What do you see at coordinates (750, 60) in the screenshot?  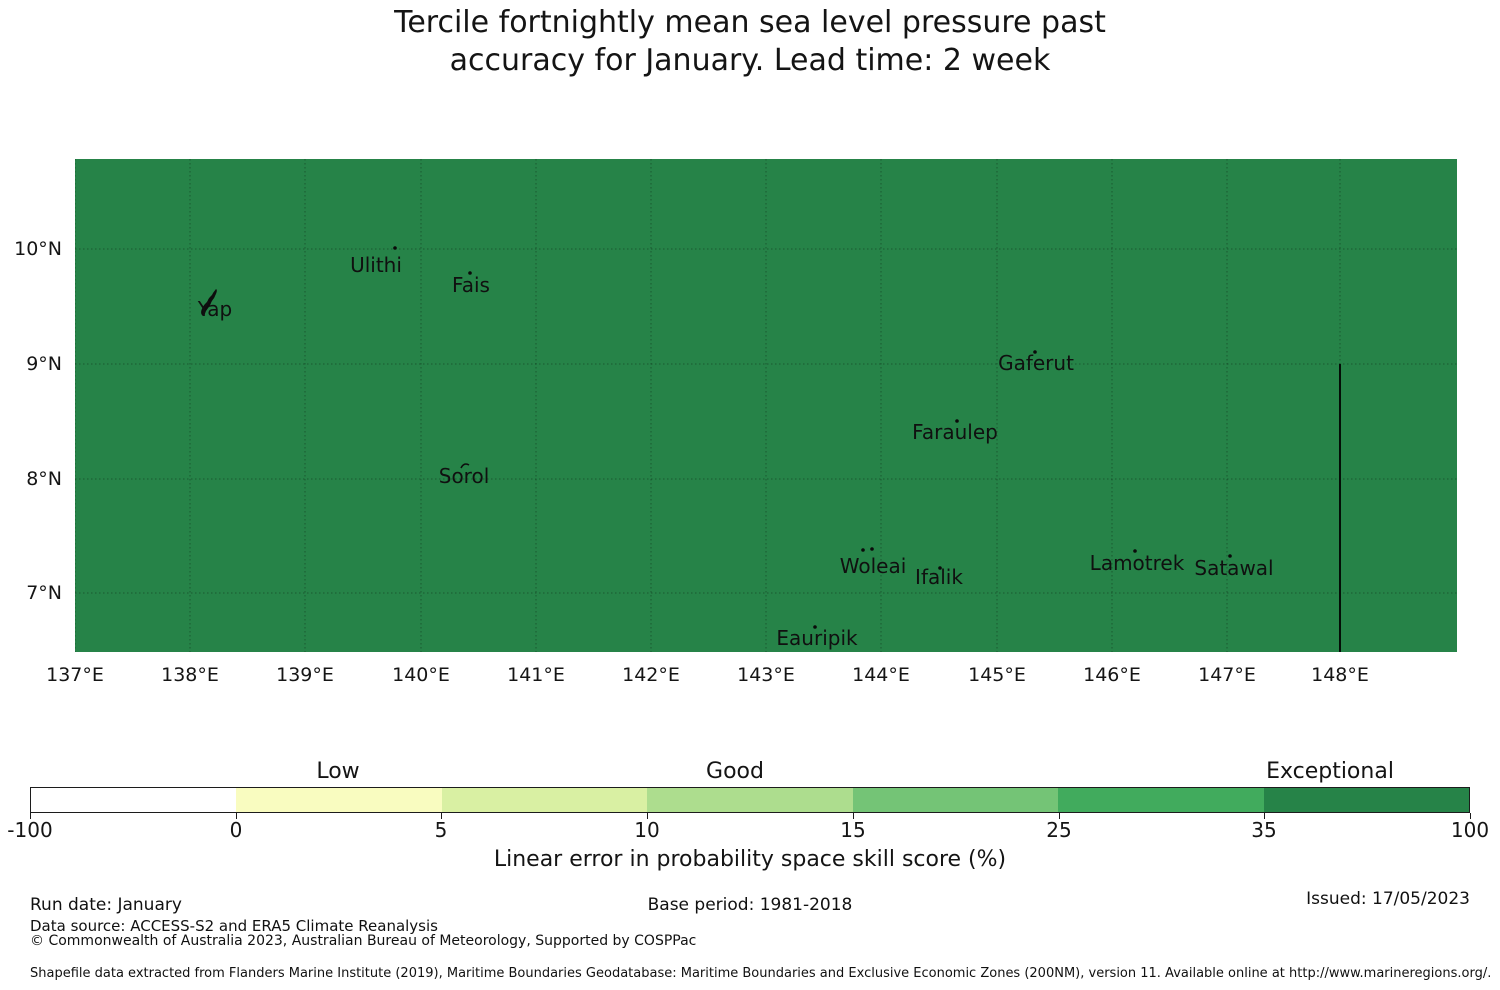 I see `figure-title-line2: accuracy for January. Lead time: 2 week` at bounding box center [750, 60].